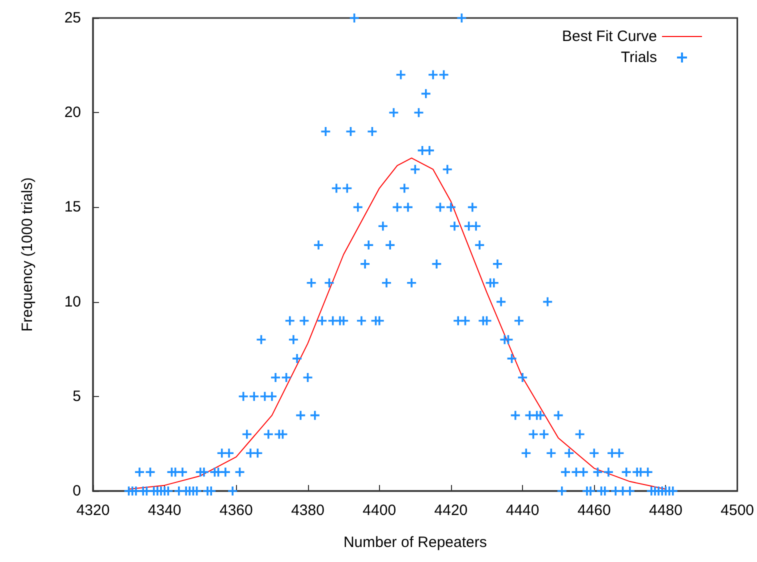 The height and width of the screenshot is (562, 757). I want to click on y-tick-label: 15, so click(72, 207).